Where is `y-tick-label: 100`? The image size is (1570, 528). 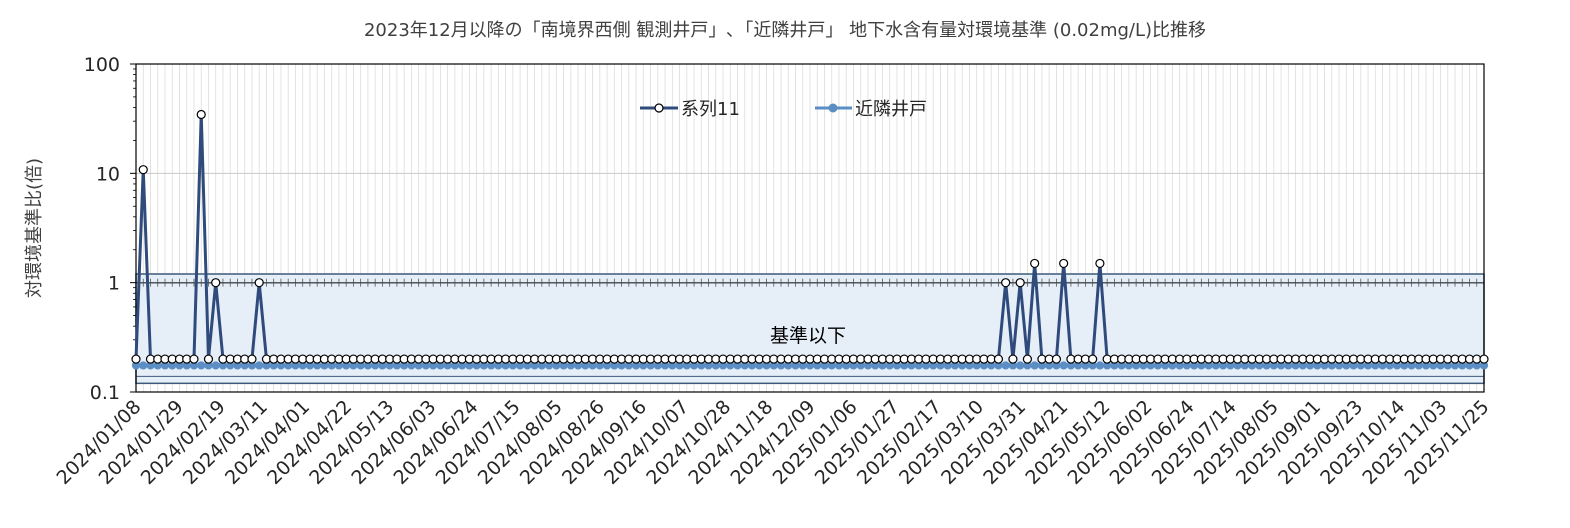 y-tick-label: 100 is located at coordinates (102, 65).